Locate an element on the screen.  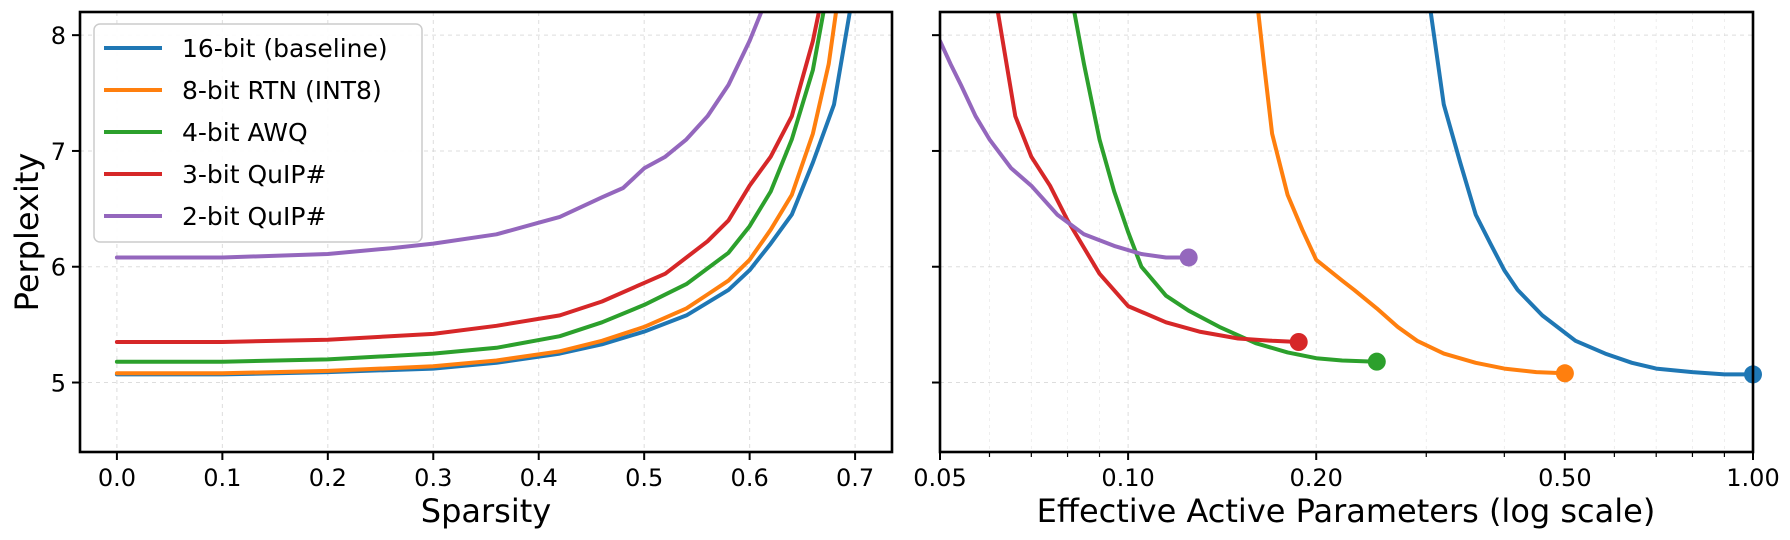
left-y-tick-label: 7 is located at coordinates (58, 152).